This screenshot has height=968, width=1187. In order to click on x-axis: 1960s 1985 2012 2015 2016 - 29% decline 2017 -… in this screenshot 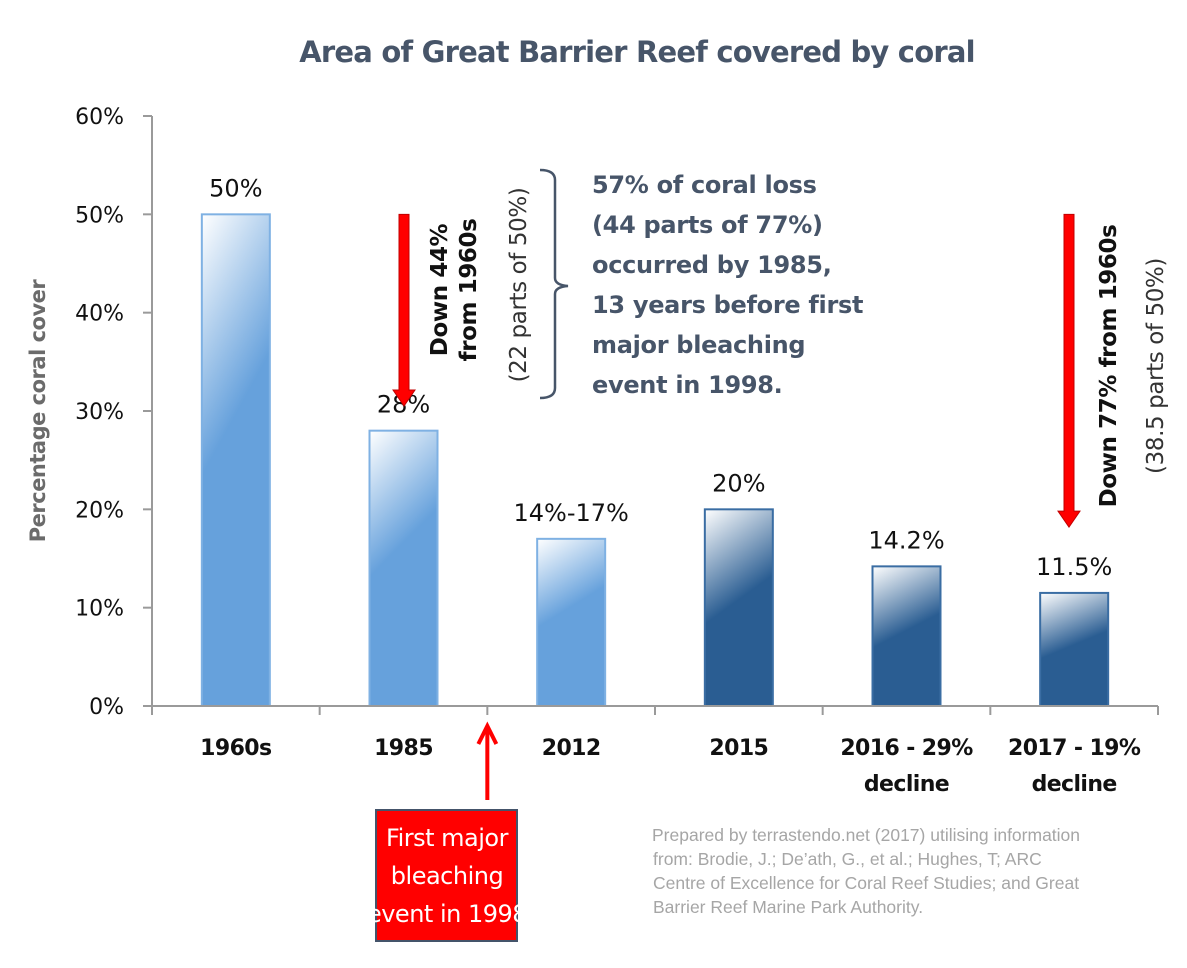, I will do `click(655, 751)`.